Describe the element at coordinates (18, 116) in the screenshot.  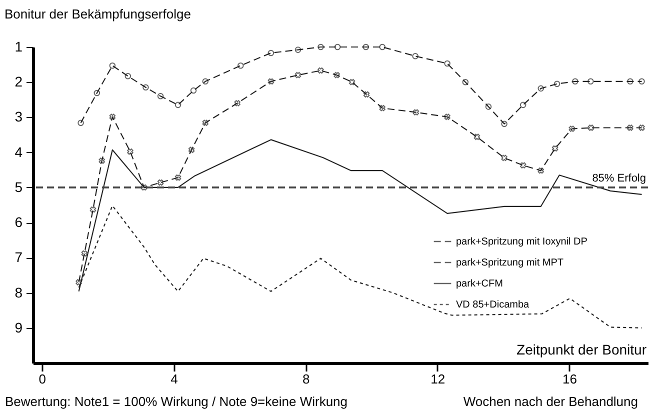
I see `y-tick-label: 3` at that location.